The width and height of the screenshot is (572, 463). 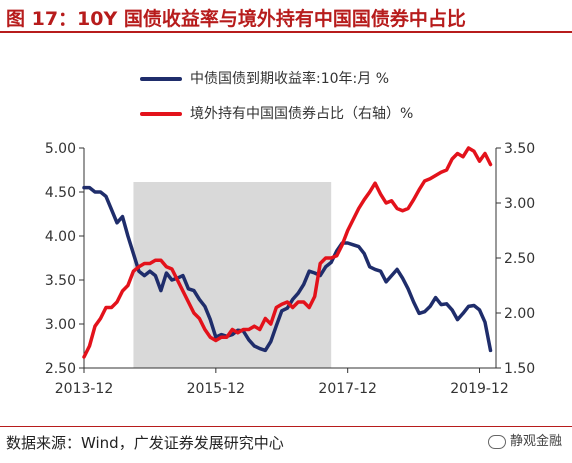 I want to click on x-axis-tick-label: 2019-12, so click(x=479, y=389).